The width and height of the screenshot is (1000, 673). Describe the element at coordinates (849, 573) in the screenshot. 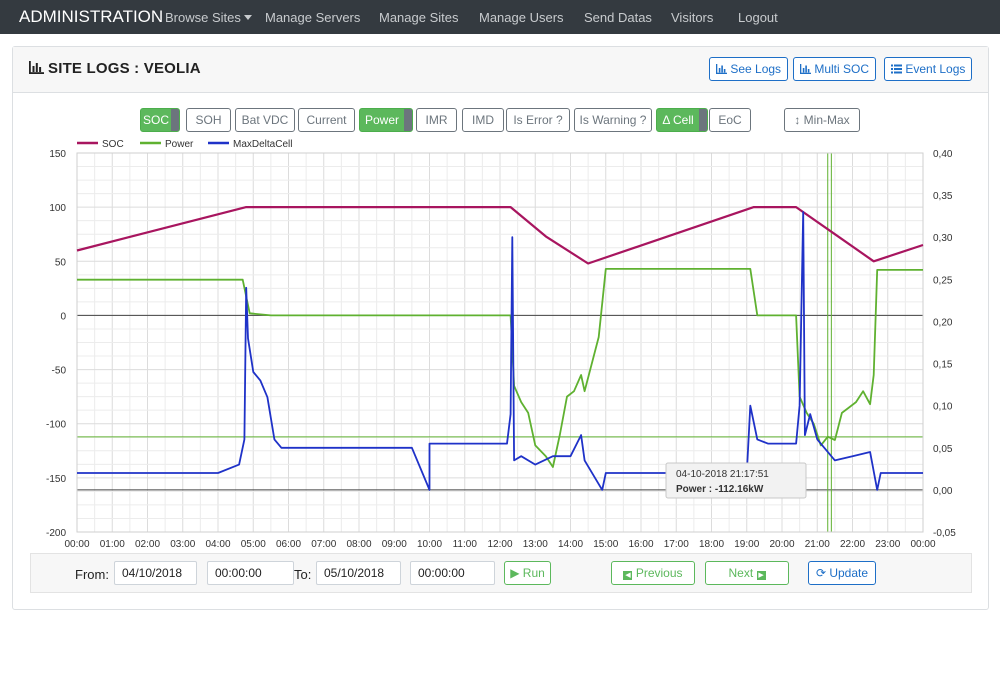

I see `update-label: Update` at that location.